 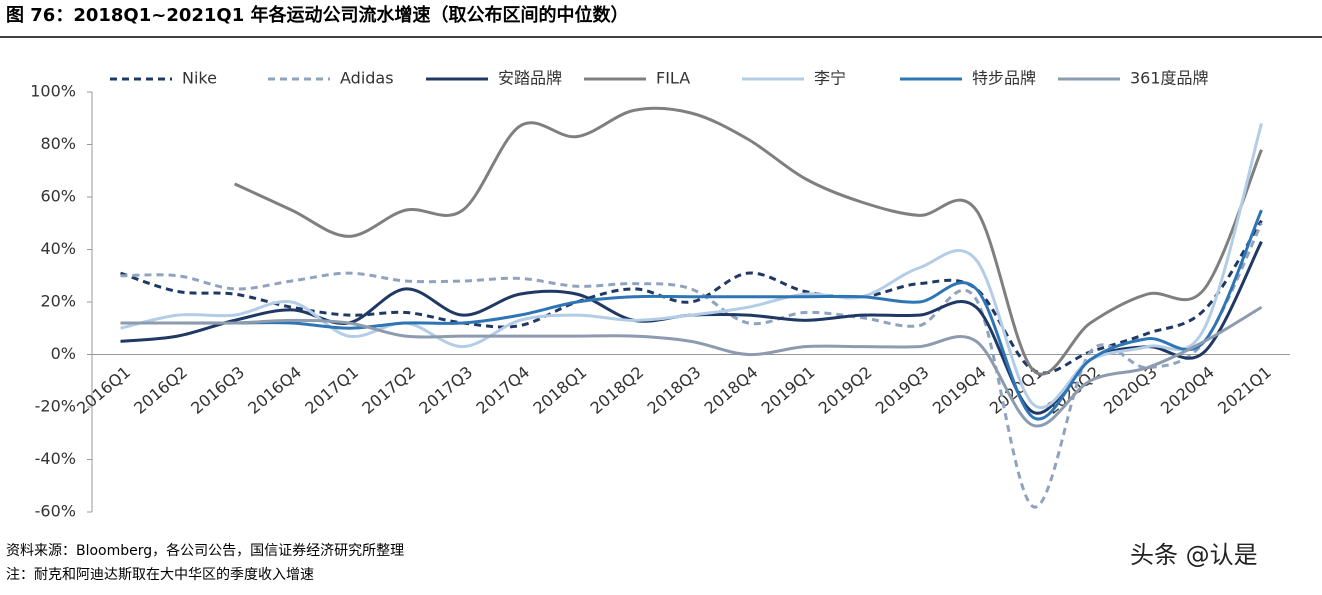 I want to click on x-tick-label: 2019Q4, so click(x=959, y=389).